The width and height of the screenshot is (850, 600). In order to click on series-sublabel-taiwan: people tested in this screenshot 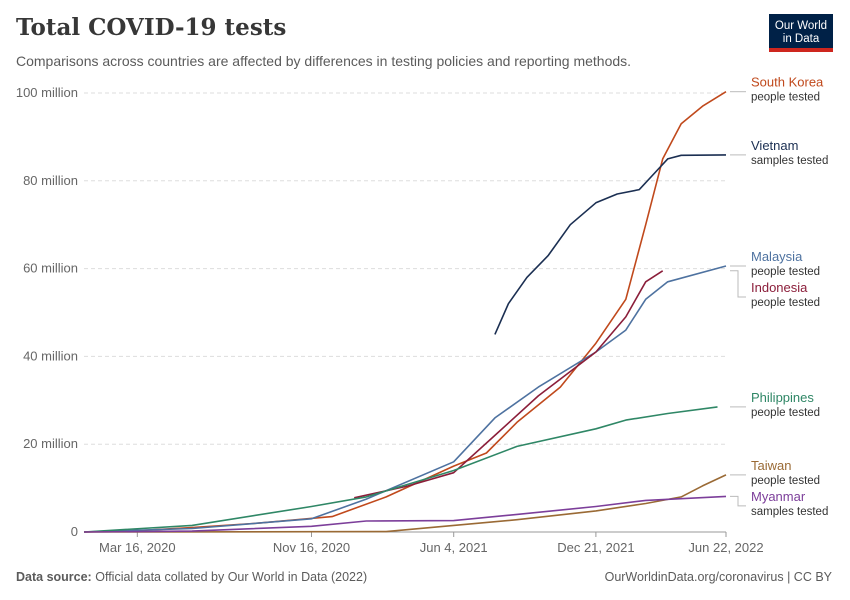, I will do `click(785, 481)`.